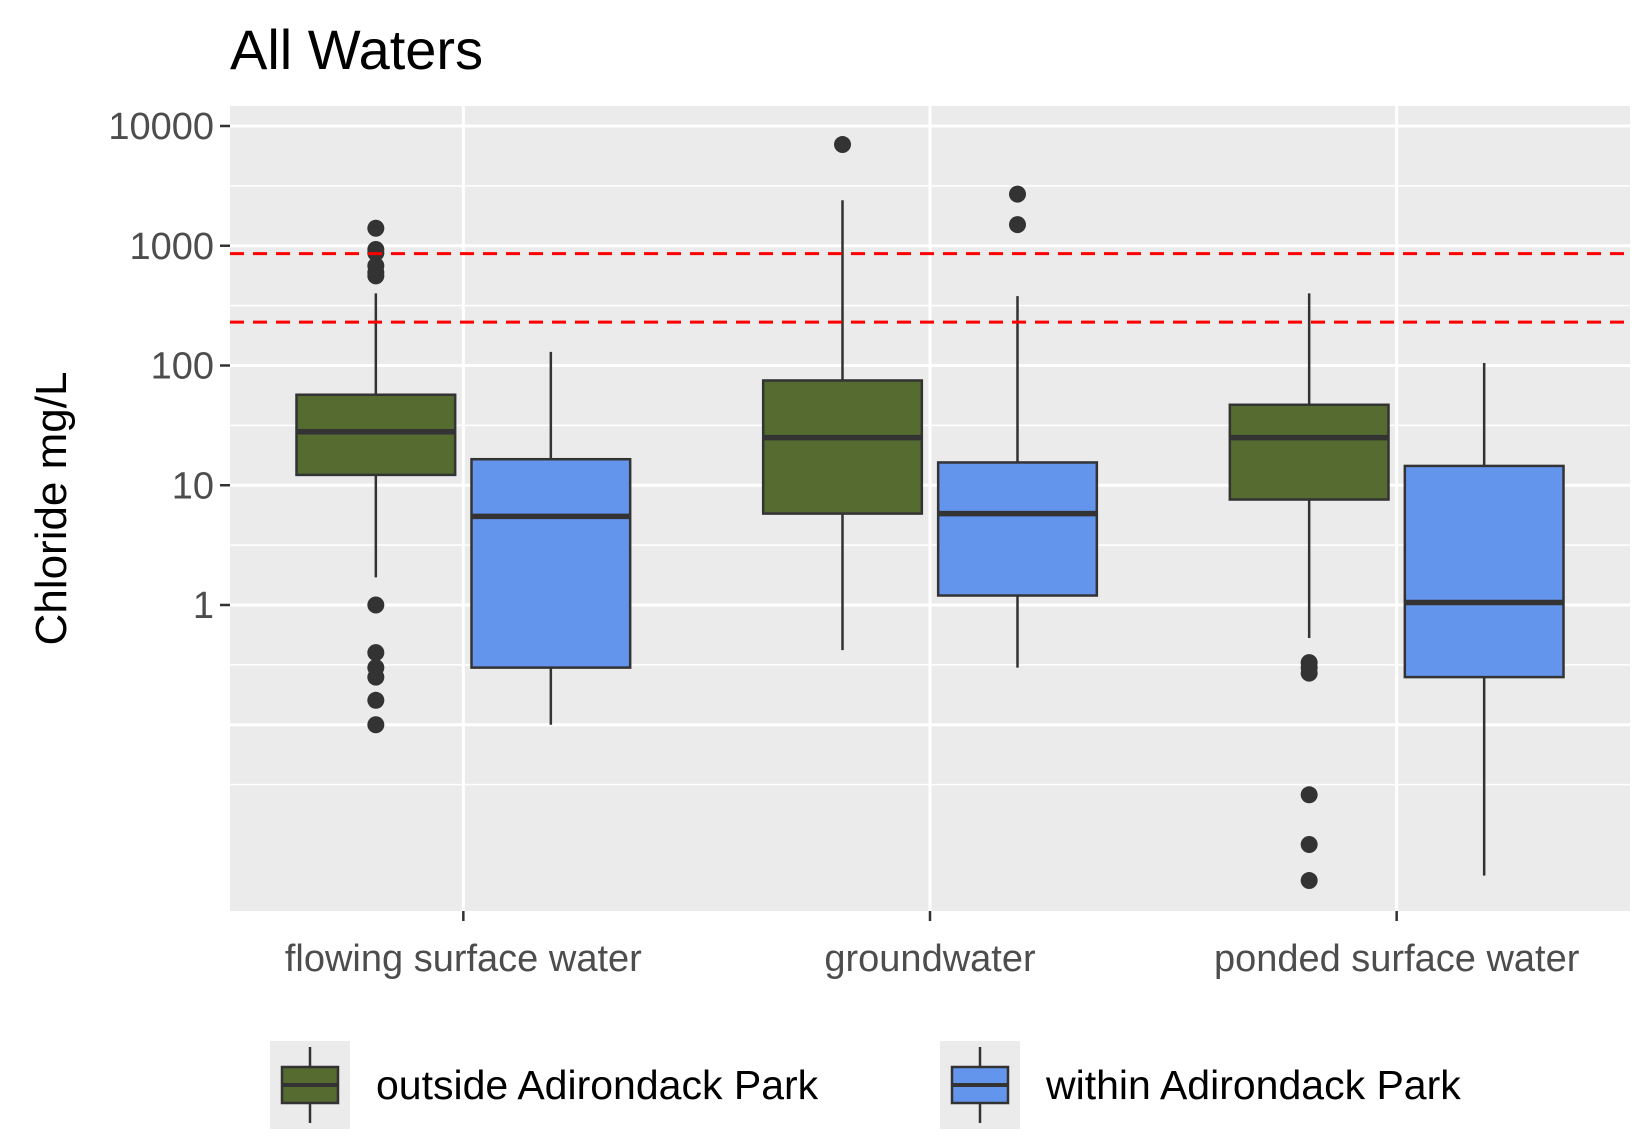 The height and width of the screenshot is (1140, 1644). Describe the element at coordinates (1253, 1084) in the screenshot. I see `legend-label: within Adirondack Park` at that location.